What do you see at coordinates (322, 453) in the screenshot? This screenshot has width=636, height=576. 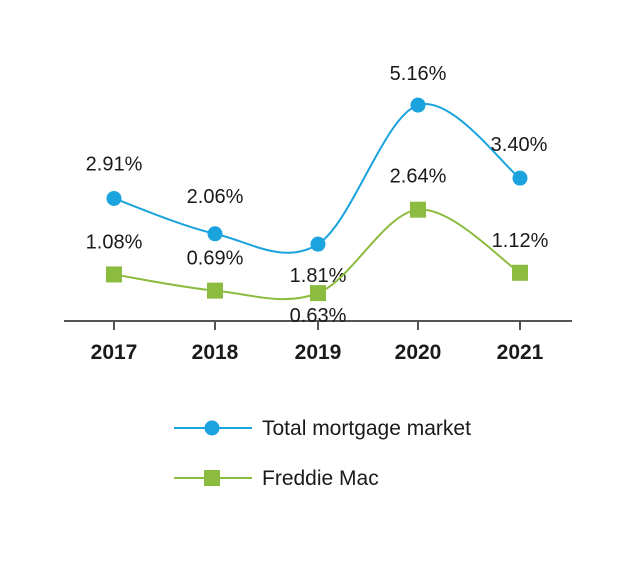 I see `legend: Total mortgage market Freddie Mac` at bounding box center [322, 453].